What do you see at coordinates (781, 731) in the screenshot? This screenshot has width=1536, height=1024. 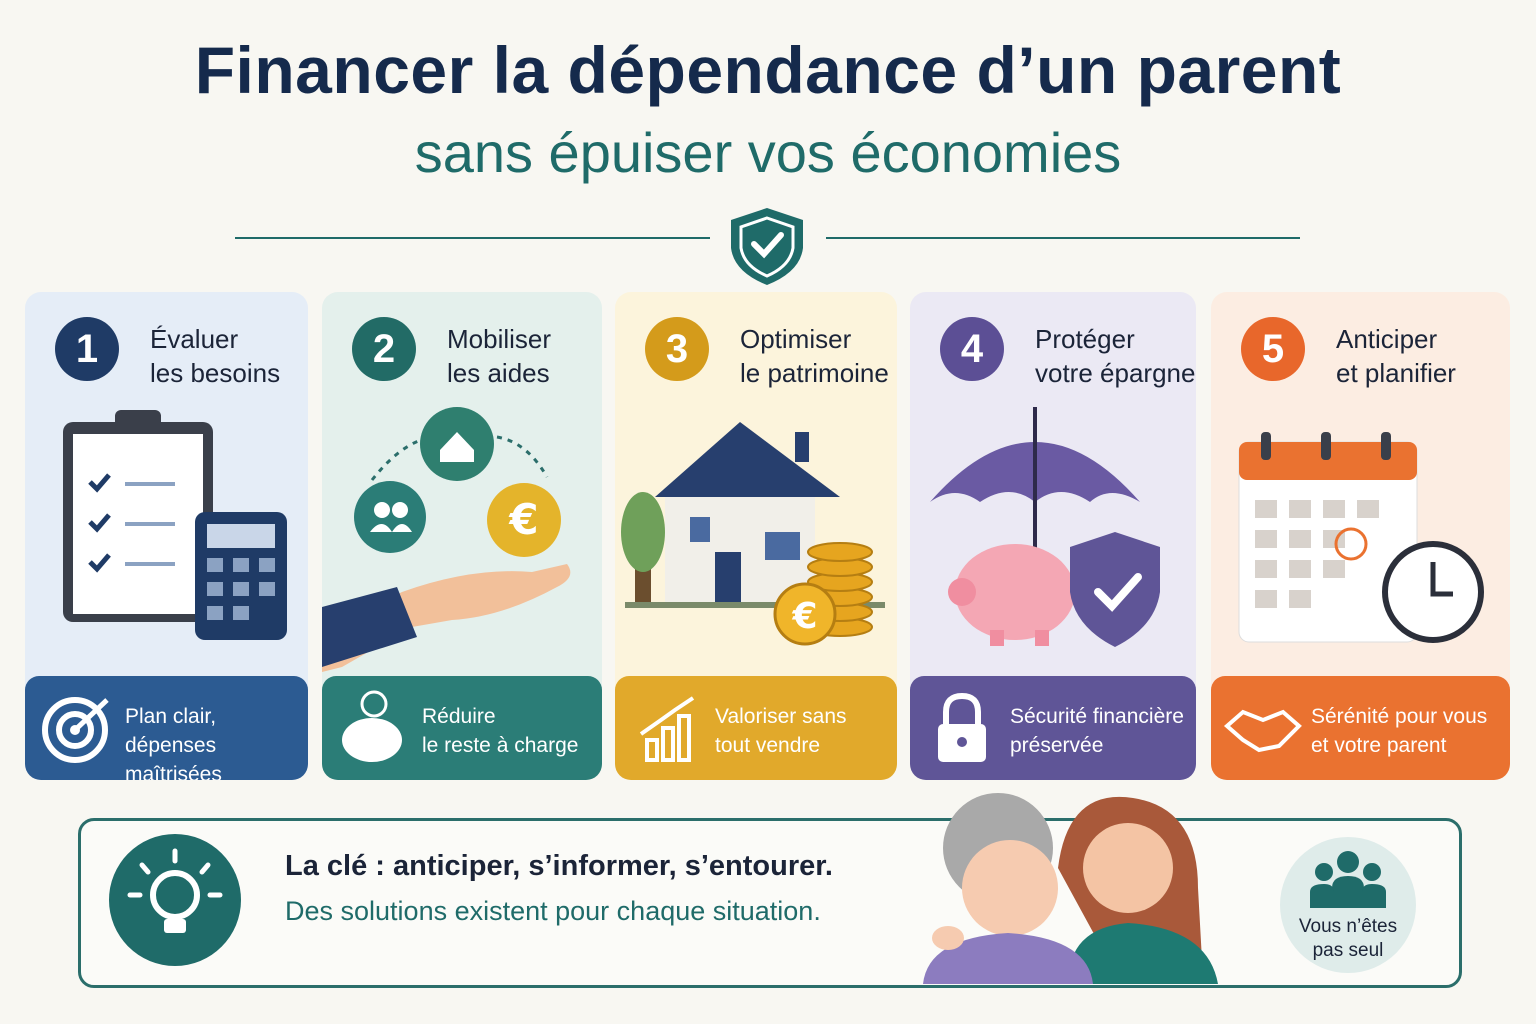 I see `benefit-text: Valoriser sans tout vendre` at bounding box center [781, 731].